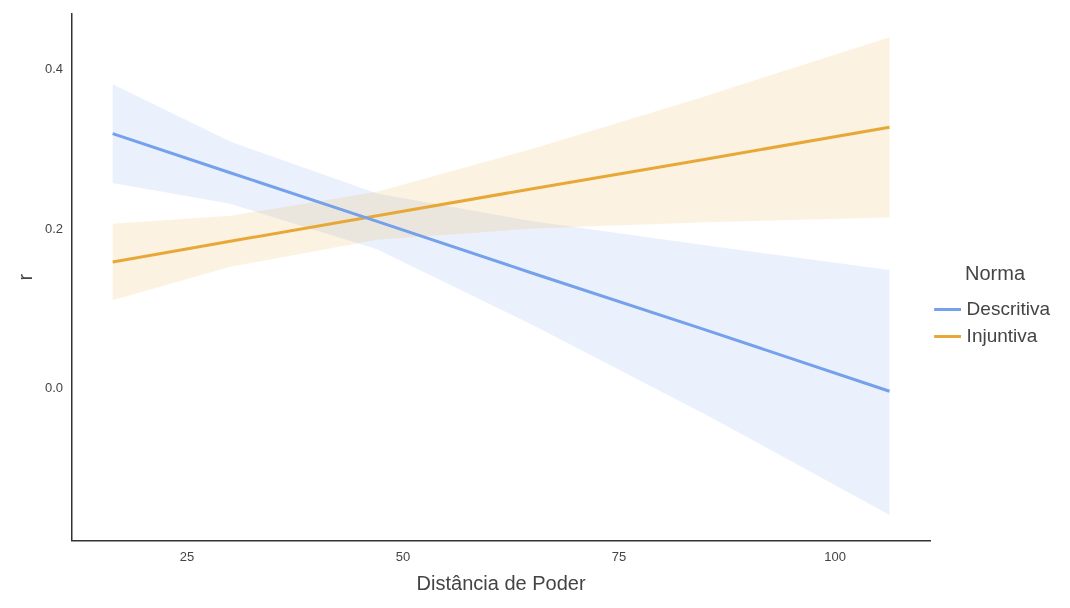 The width and height of the screenshot is (1070, 608). I want to click on x-tick-label: 25, so click(187, 556).